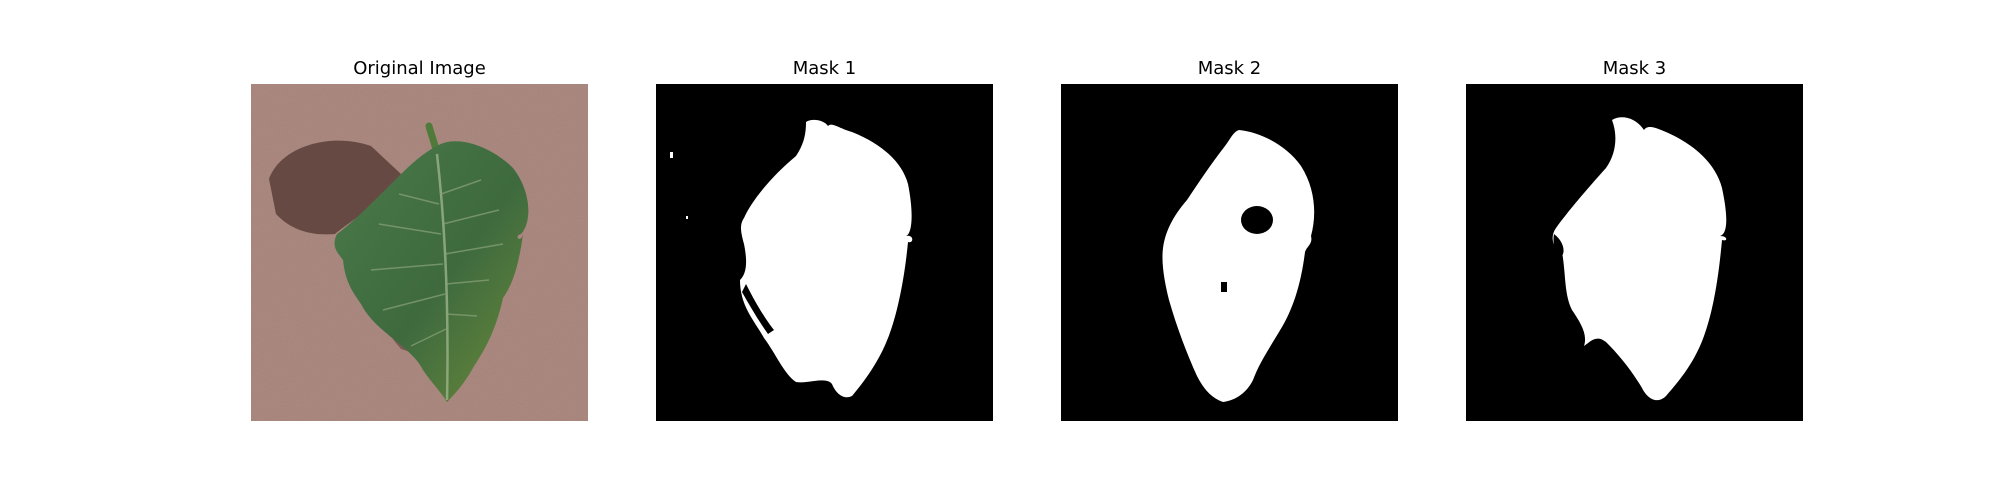  Describe the element at coordinates (1634, 68) in the screenshot. I see `panel-title: Mask 3` at that location.